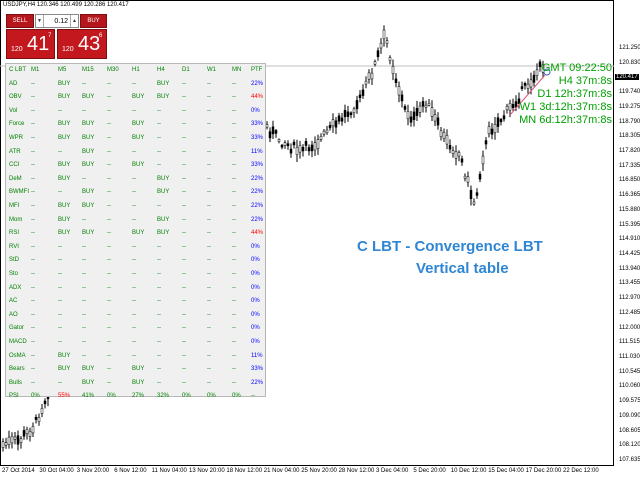 The image size is (640, 480). I want to click on buy-price-prefix: 120, so click(68, 49).